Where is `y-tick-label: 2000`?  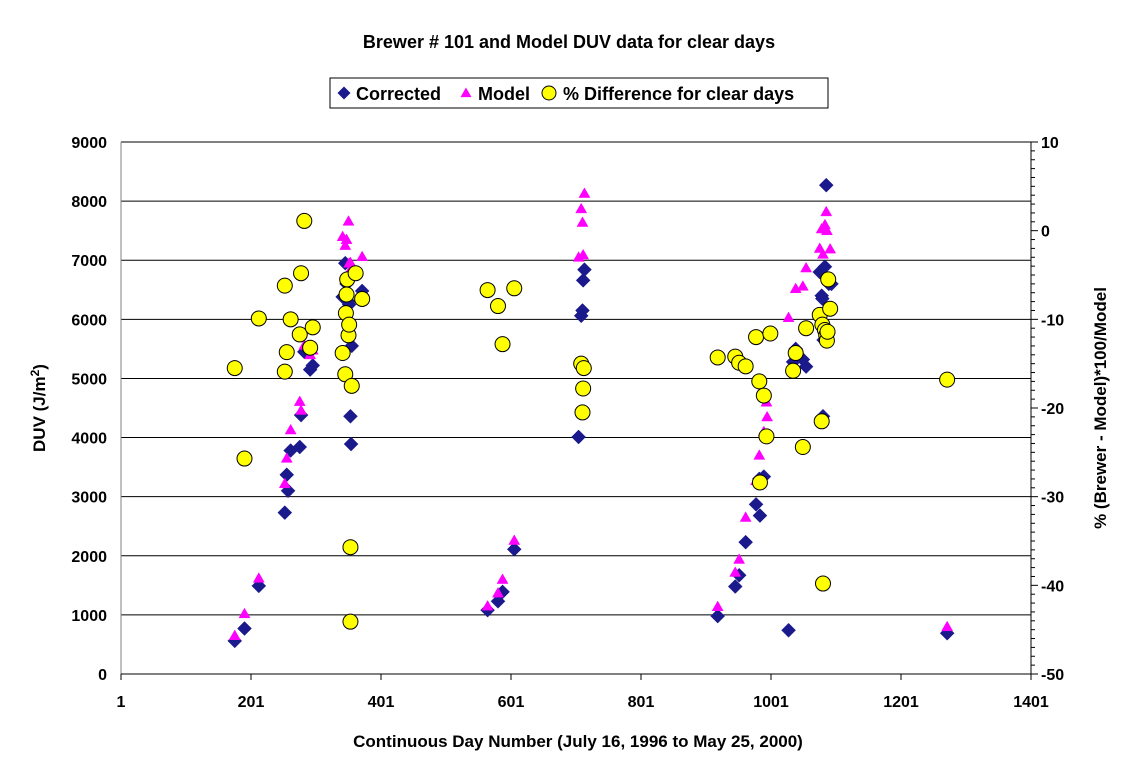
y-tick-label: 2000 is located at coordinates (89, 557).